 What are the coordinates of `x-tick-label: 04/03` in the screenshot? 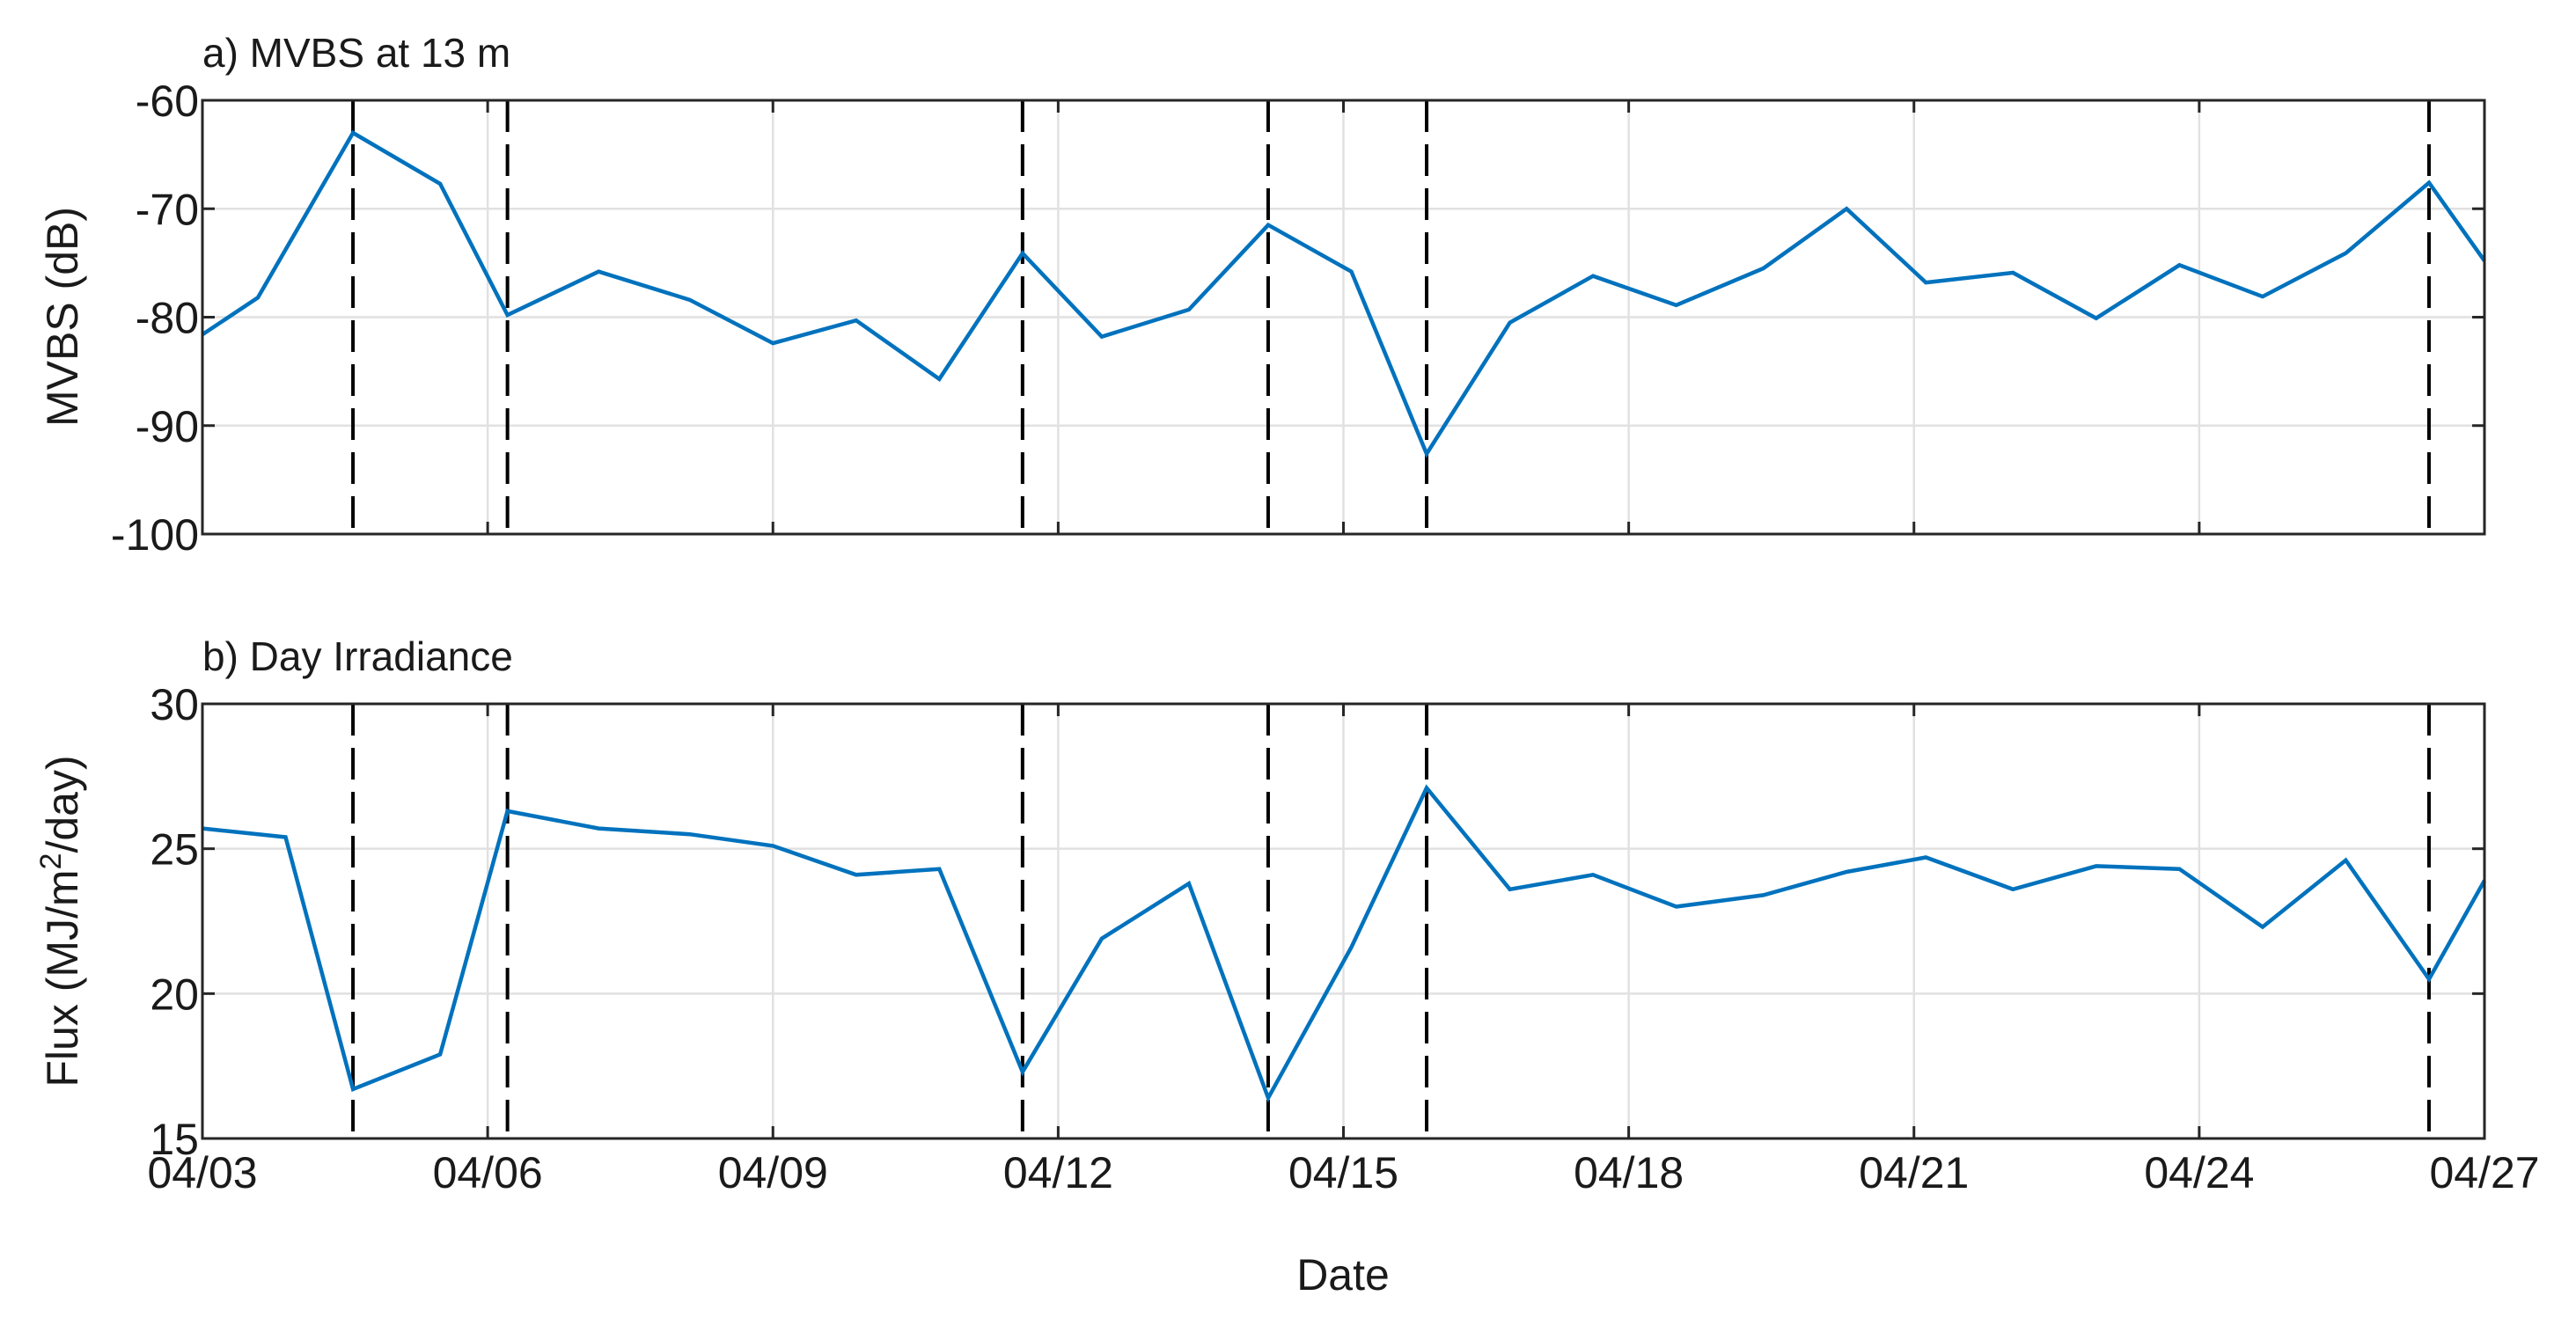 It's located at (202, 1172).